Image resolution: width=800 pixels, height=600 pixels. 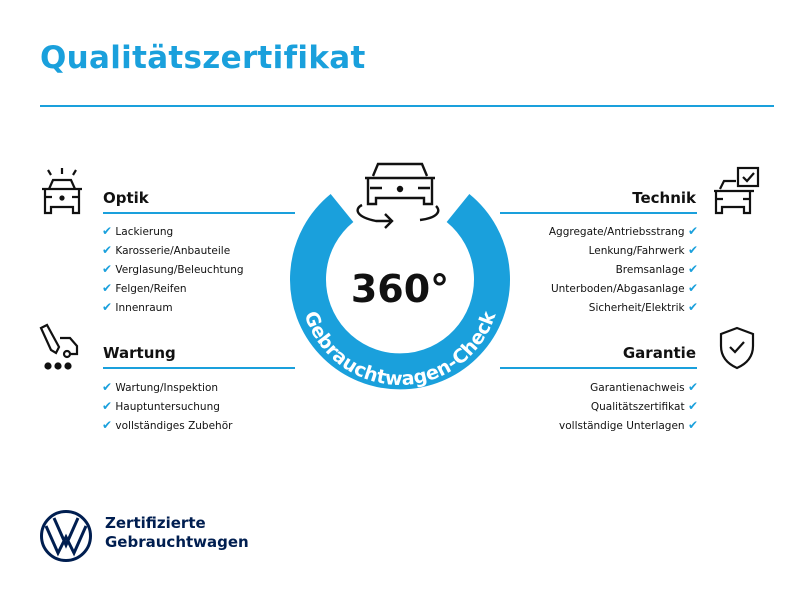 I want to click on car-checklist-icon, so click(x=737, y=190).